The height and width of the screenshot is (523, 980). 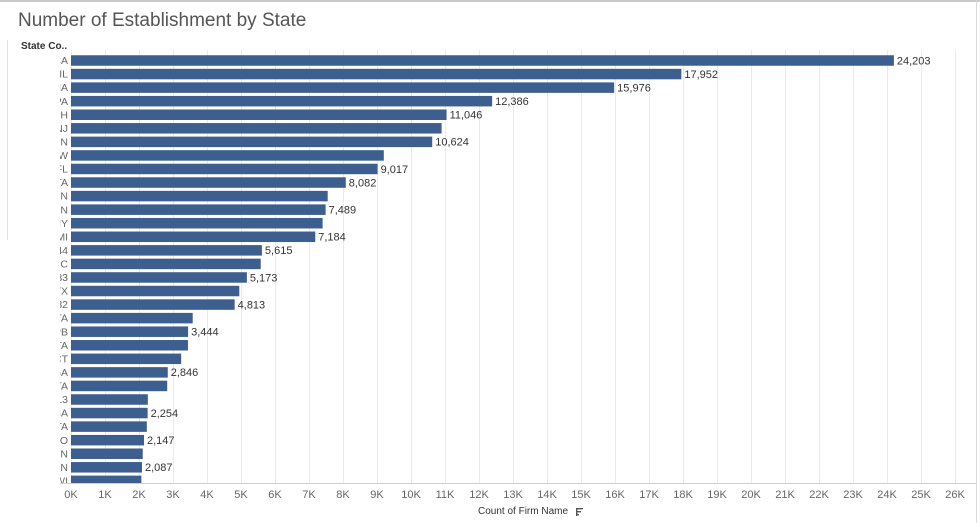 What do you see at coordinates (377, 495) in the screenshot?
I see `x-tick-label: 9K` at bounding box center [377, 495].